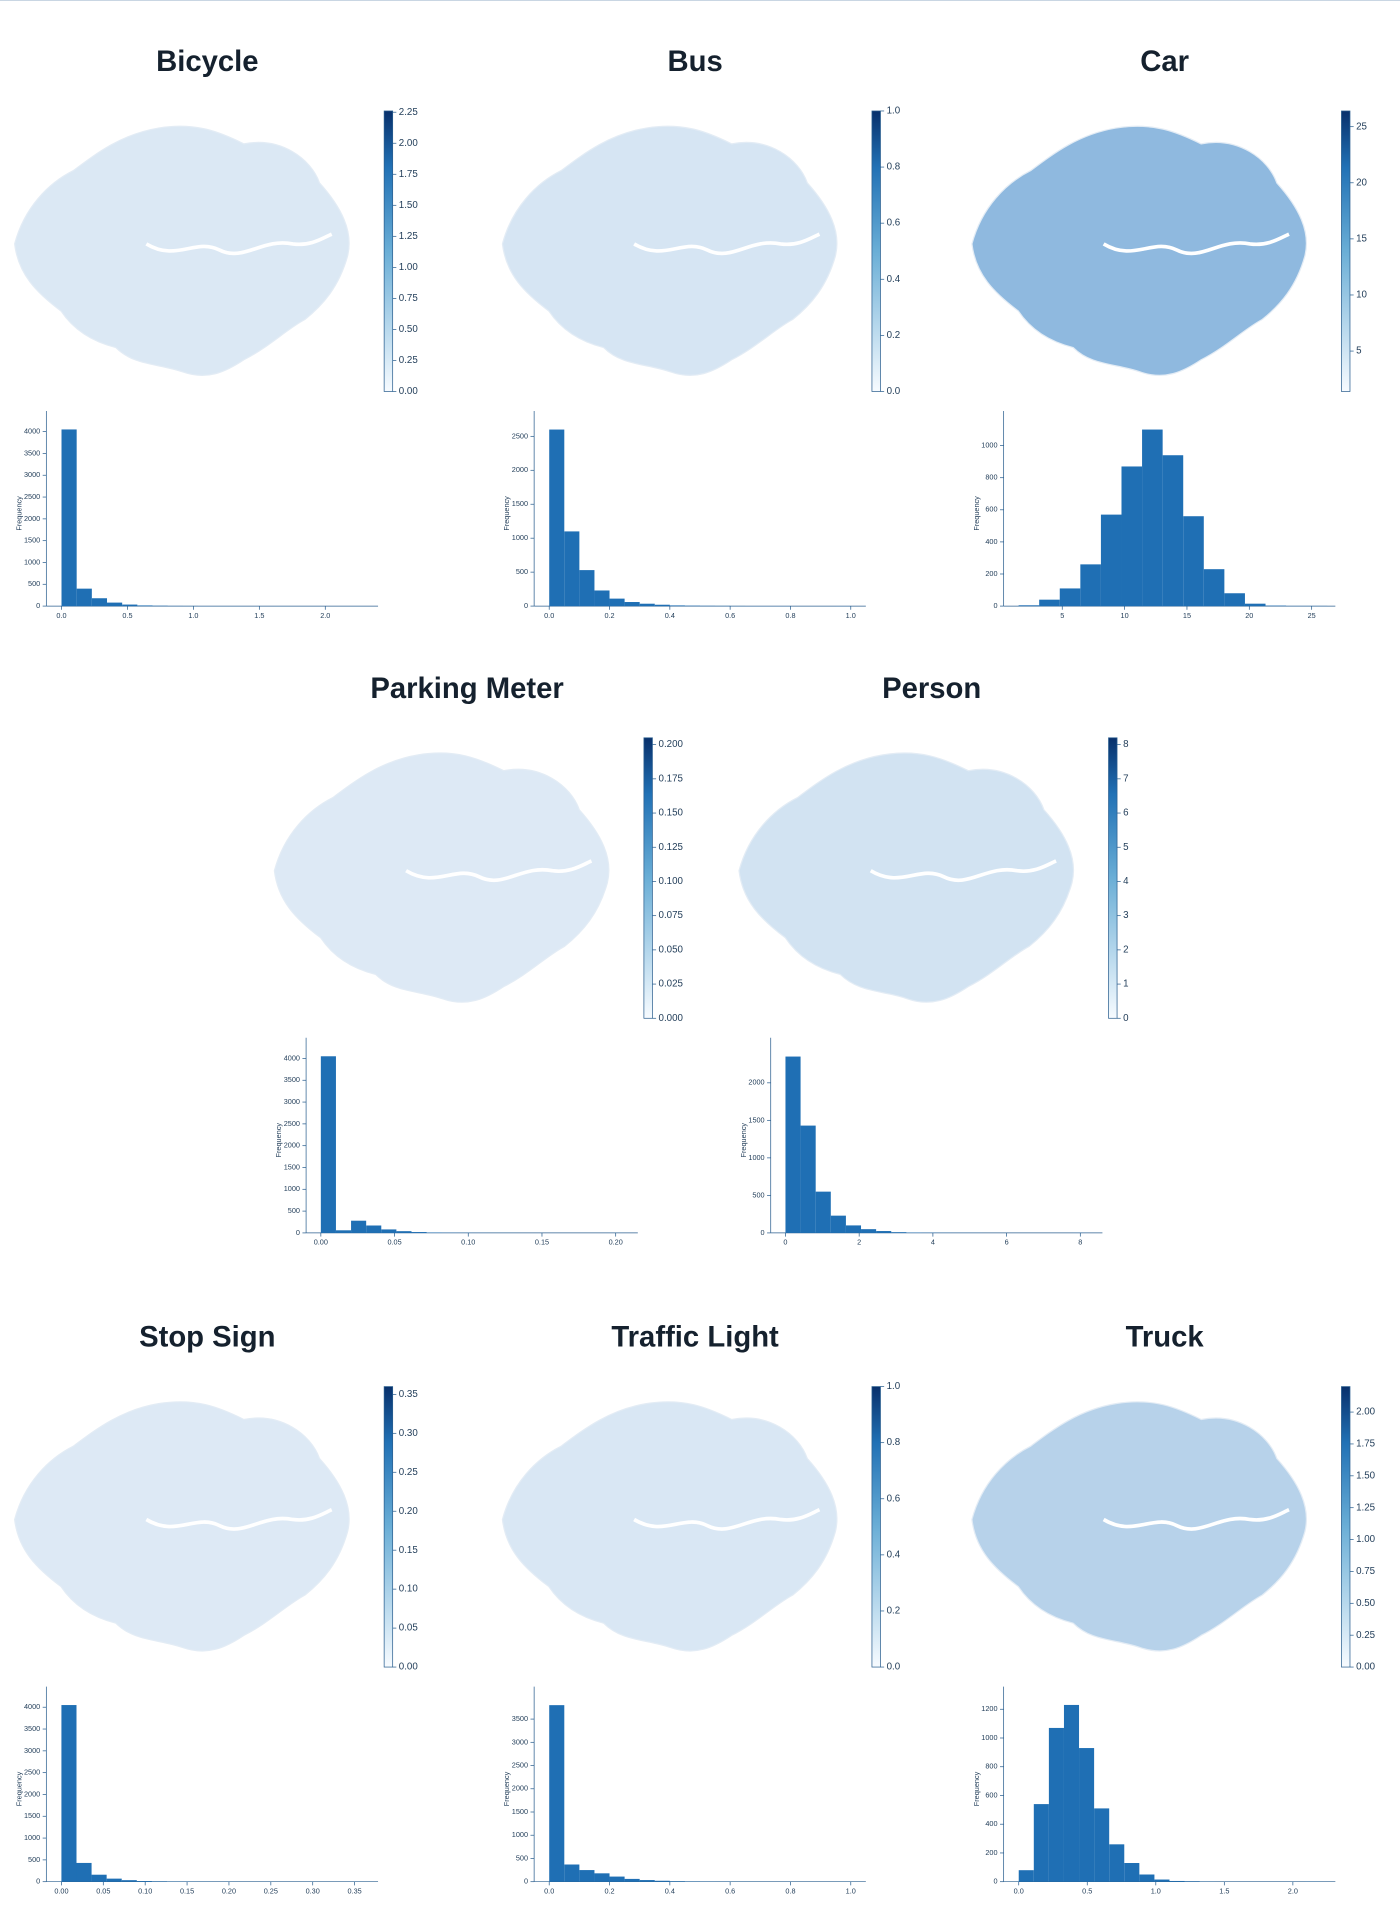 Image resolution: width=1400 pixels, height=1913 pixels. Describe the element at coordinates (671, 744) in the screenshot. I see `colorbar-tick-label: 0.200` at that location.